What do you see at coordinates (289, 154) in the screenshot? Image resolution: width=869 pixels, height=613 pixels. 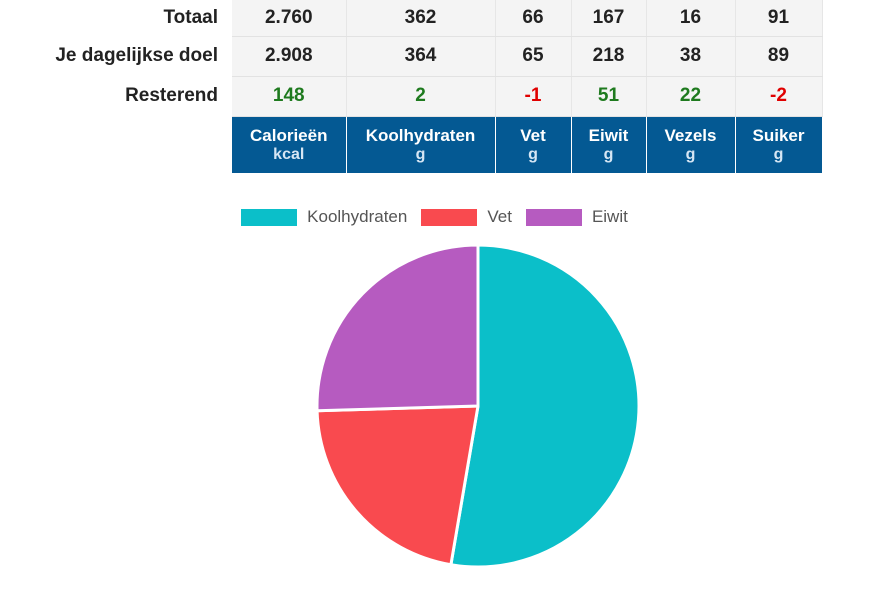 I see `column-unit: kcal` at bounding box center [289, 154].